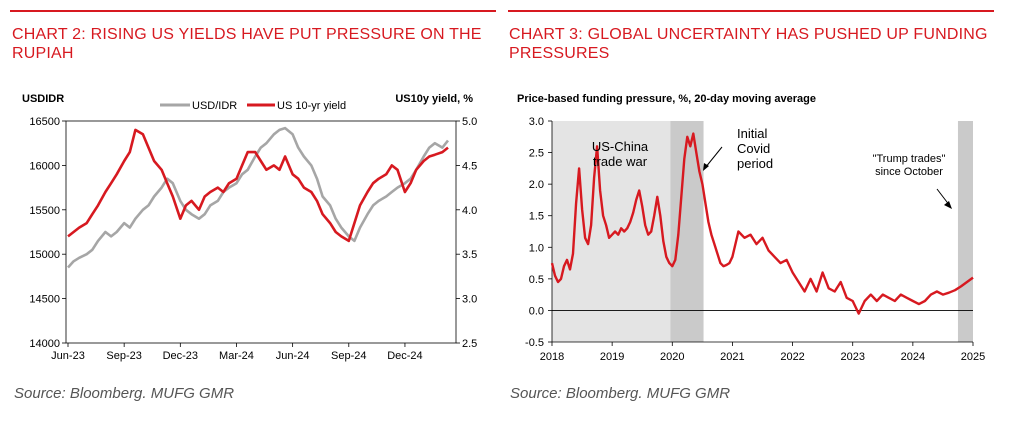 This screenshot has width=1022, height=437. I want to click on left-axis-title: USDIDR, so click(43, 99).